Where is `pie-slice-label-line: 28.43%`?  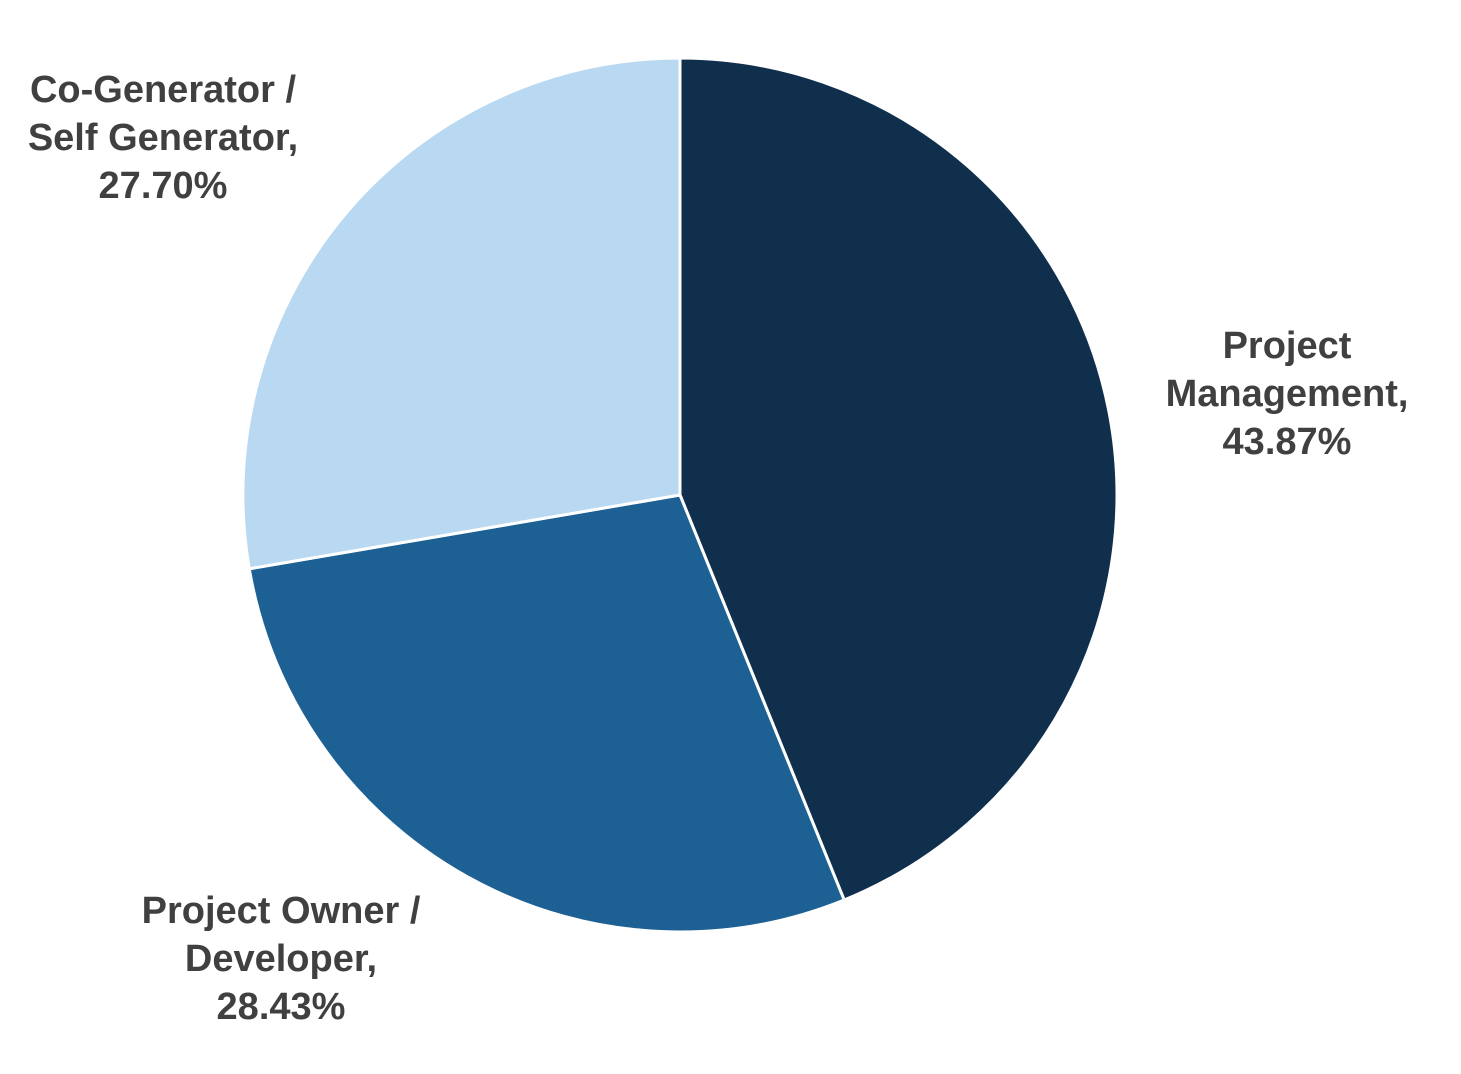
pie-slice-label-line: 28.43% is located at coordinates (281, 1007).